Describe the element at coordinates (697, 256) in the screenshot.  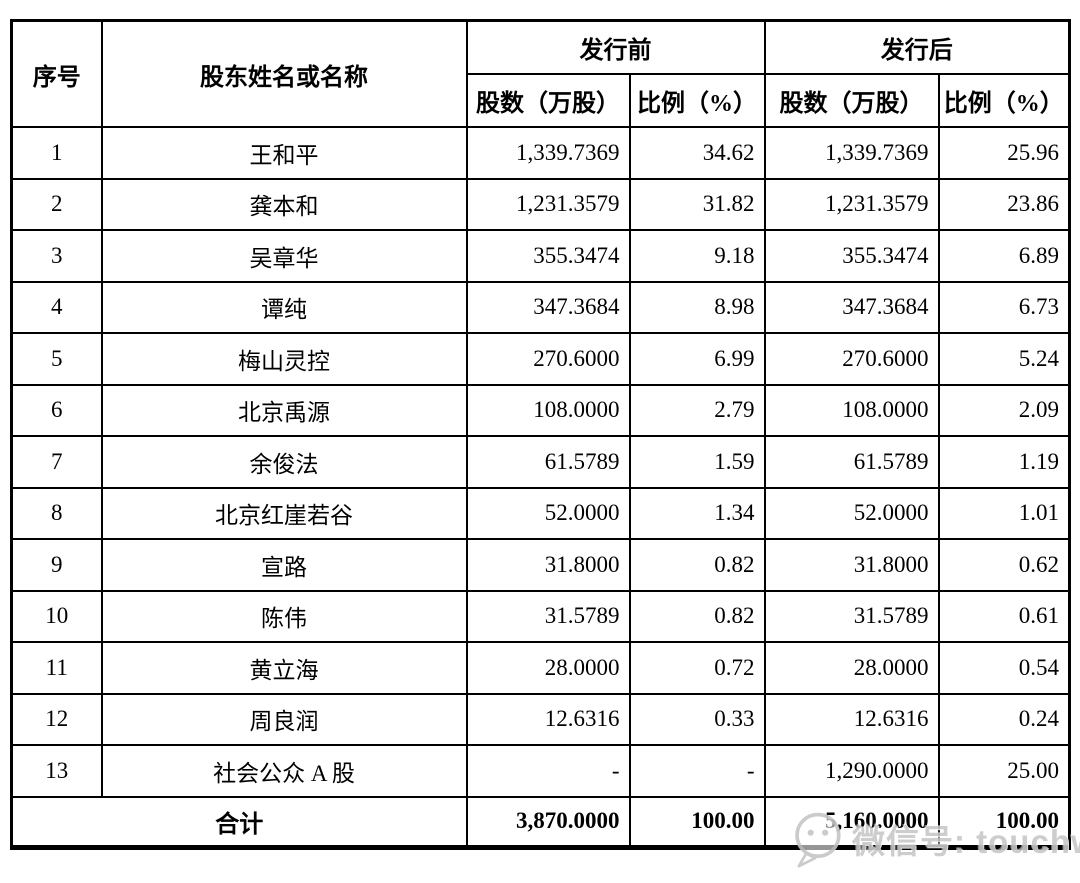
I see `pre-ratio-cell: 9.18` at that location.